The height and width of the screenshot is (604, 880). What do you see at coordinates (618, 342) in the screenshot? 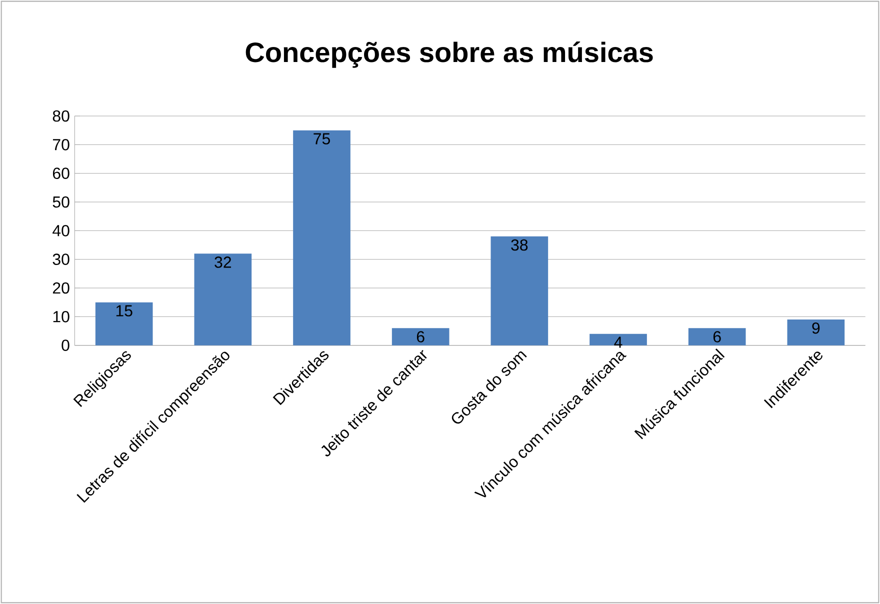
I see `data-label: 4` at bounding box center [618, 342].